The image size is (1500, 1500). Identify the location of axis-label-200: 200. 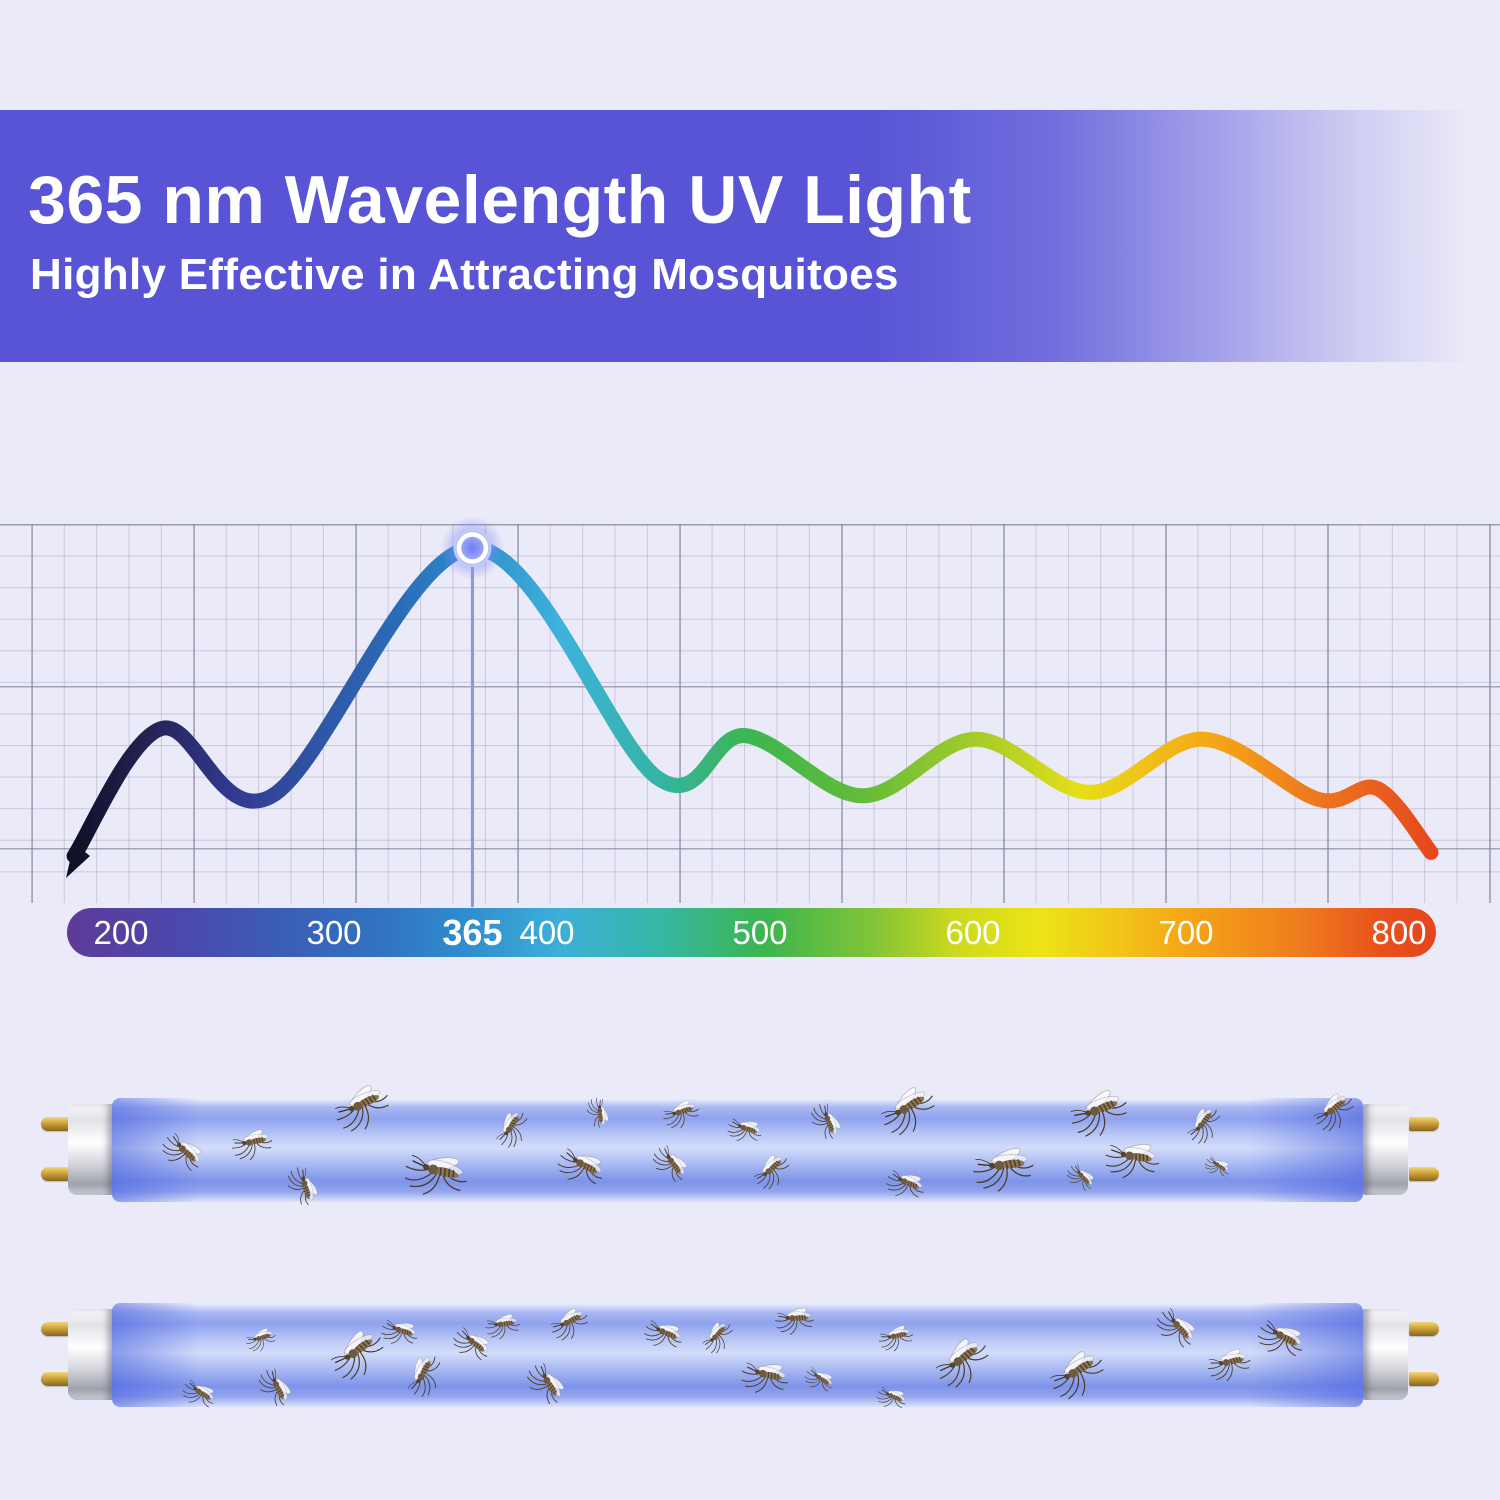
(121, 932).